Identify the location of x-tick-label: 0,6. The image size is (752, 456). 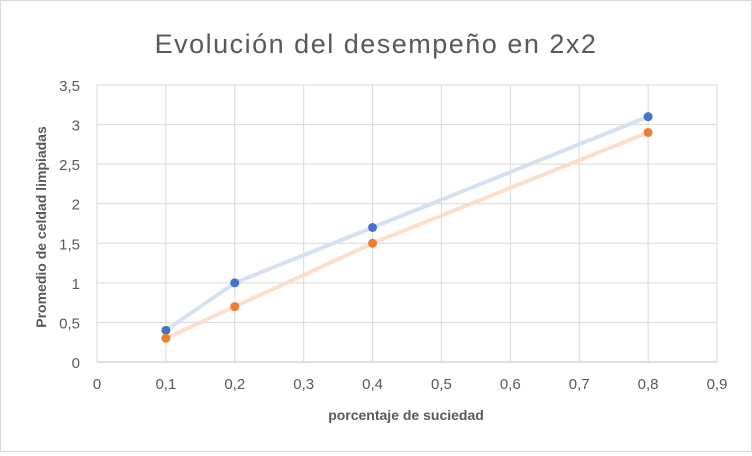
(510, 384).